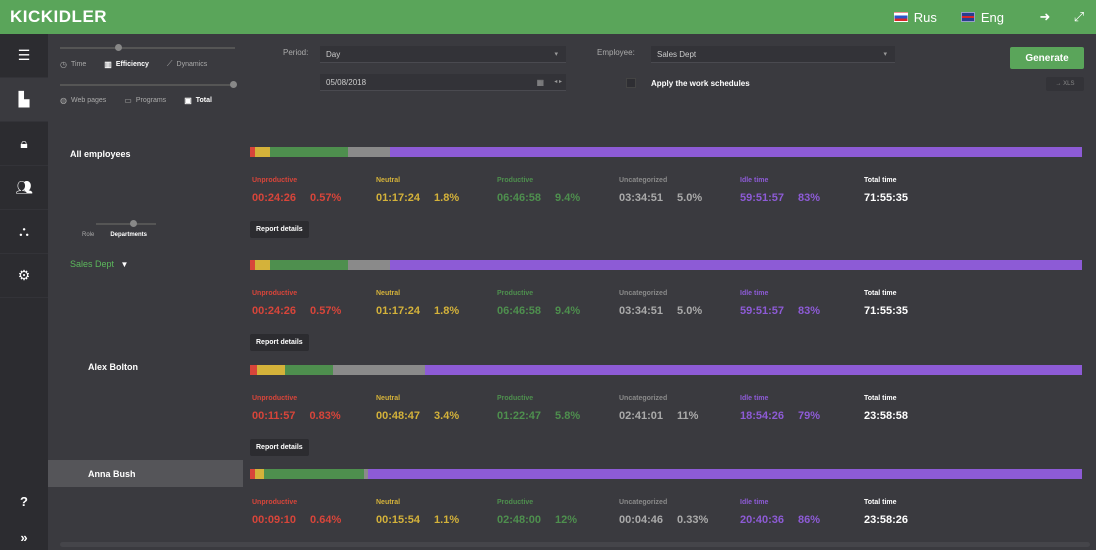 Image resolution: width=1096 pixels, height=550 pixels. Describe the element at coordinates (538, 408) in the screenshot. I see `stat-productive: Productive 01:22:47 5.8%` at that location.